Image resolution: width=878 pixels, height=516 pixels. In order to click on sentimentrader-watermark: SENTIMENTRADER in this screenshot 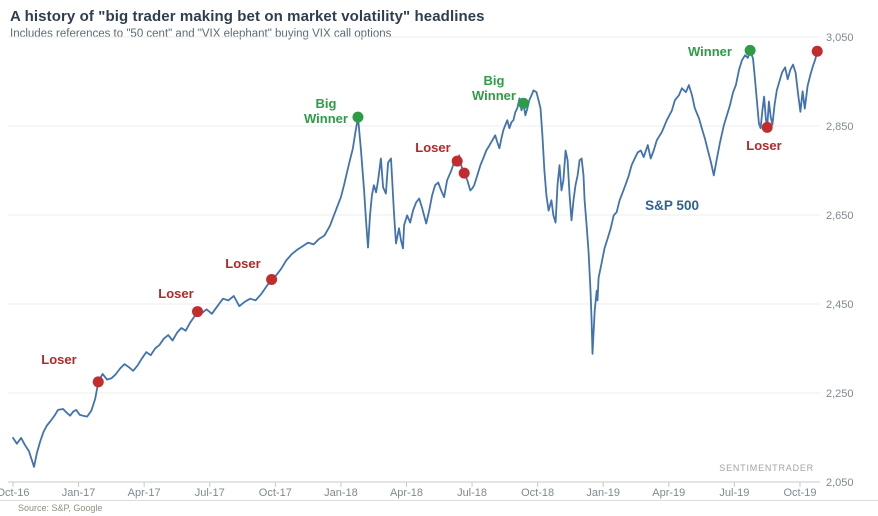, I will do `click(766, 468)`.